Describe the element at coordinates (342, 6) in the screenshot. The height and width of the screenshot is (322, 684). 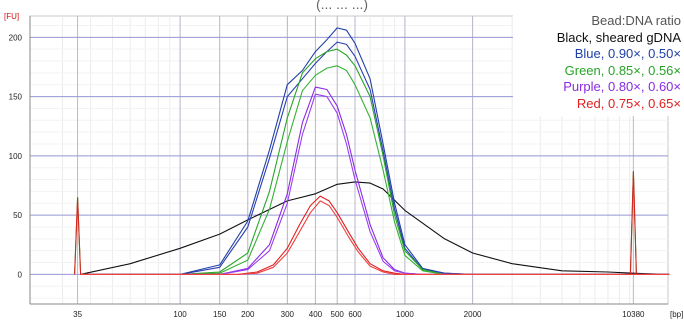
I see `top-caption: (... ... ...)` at that location.